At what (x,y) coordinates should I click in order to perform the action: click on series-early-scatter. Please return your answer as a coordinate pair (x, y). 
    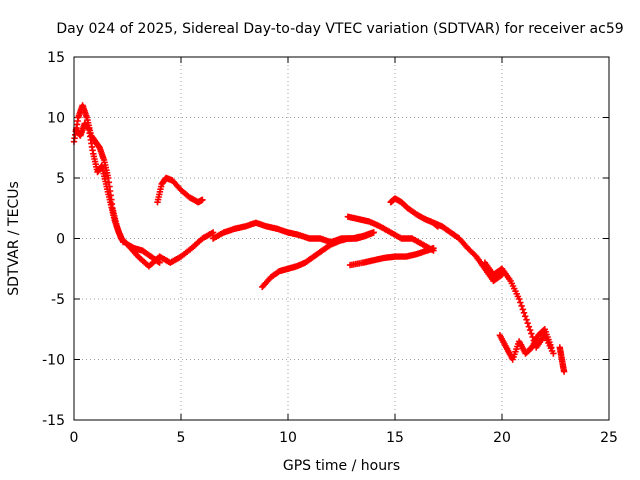
    Looking at the image, I should click on (99, 183).